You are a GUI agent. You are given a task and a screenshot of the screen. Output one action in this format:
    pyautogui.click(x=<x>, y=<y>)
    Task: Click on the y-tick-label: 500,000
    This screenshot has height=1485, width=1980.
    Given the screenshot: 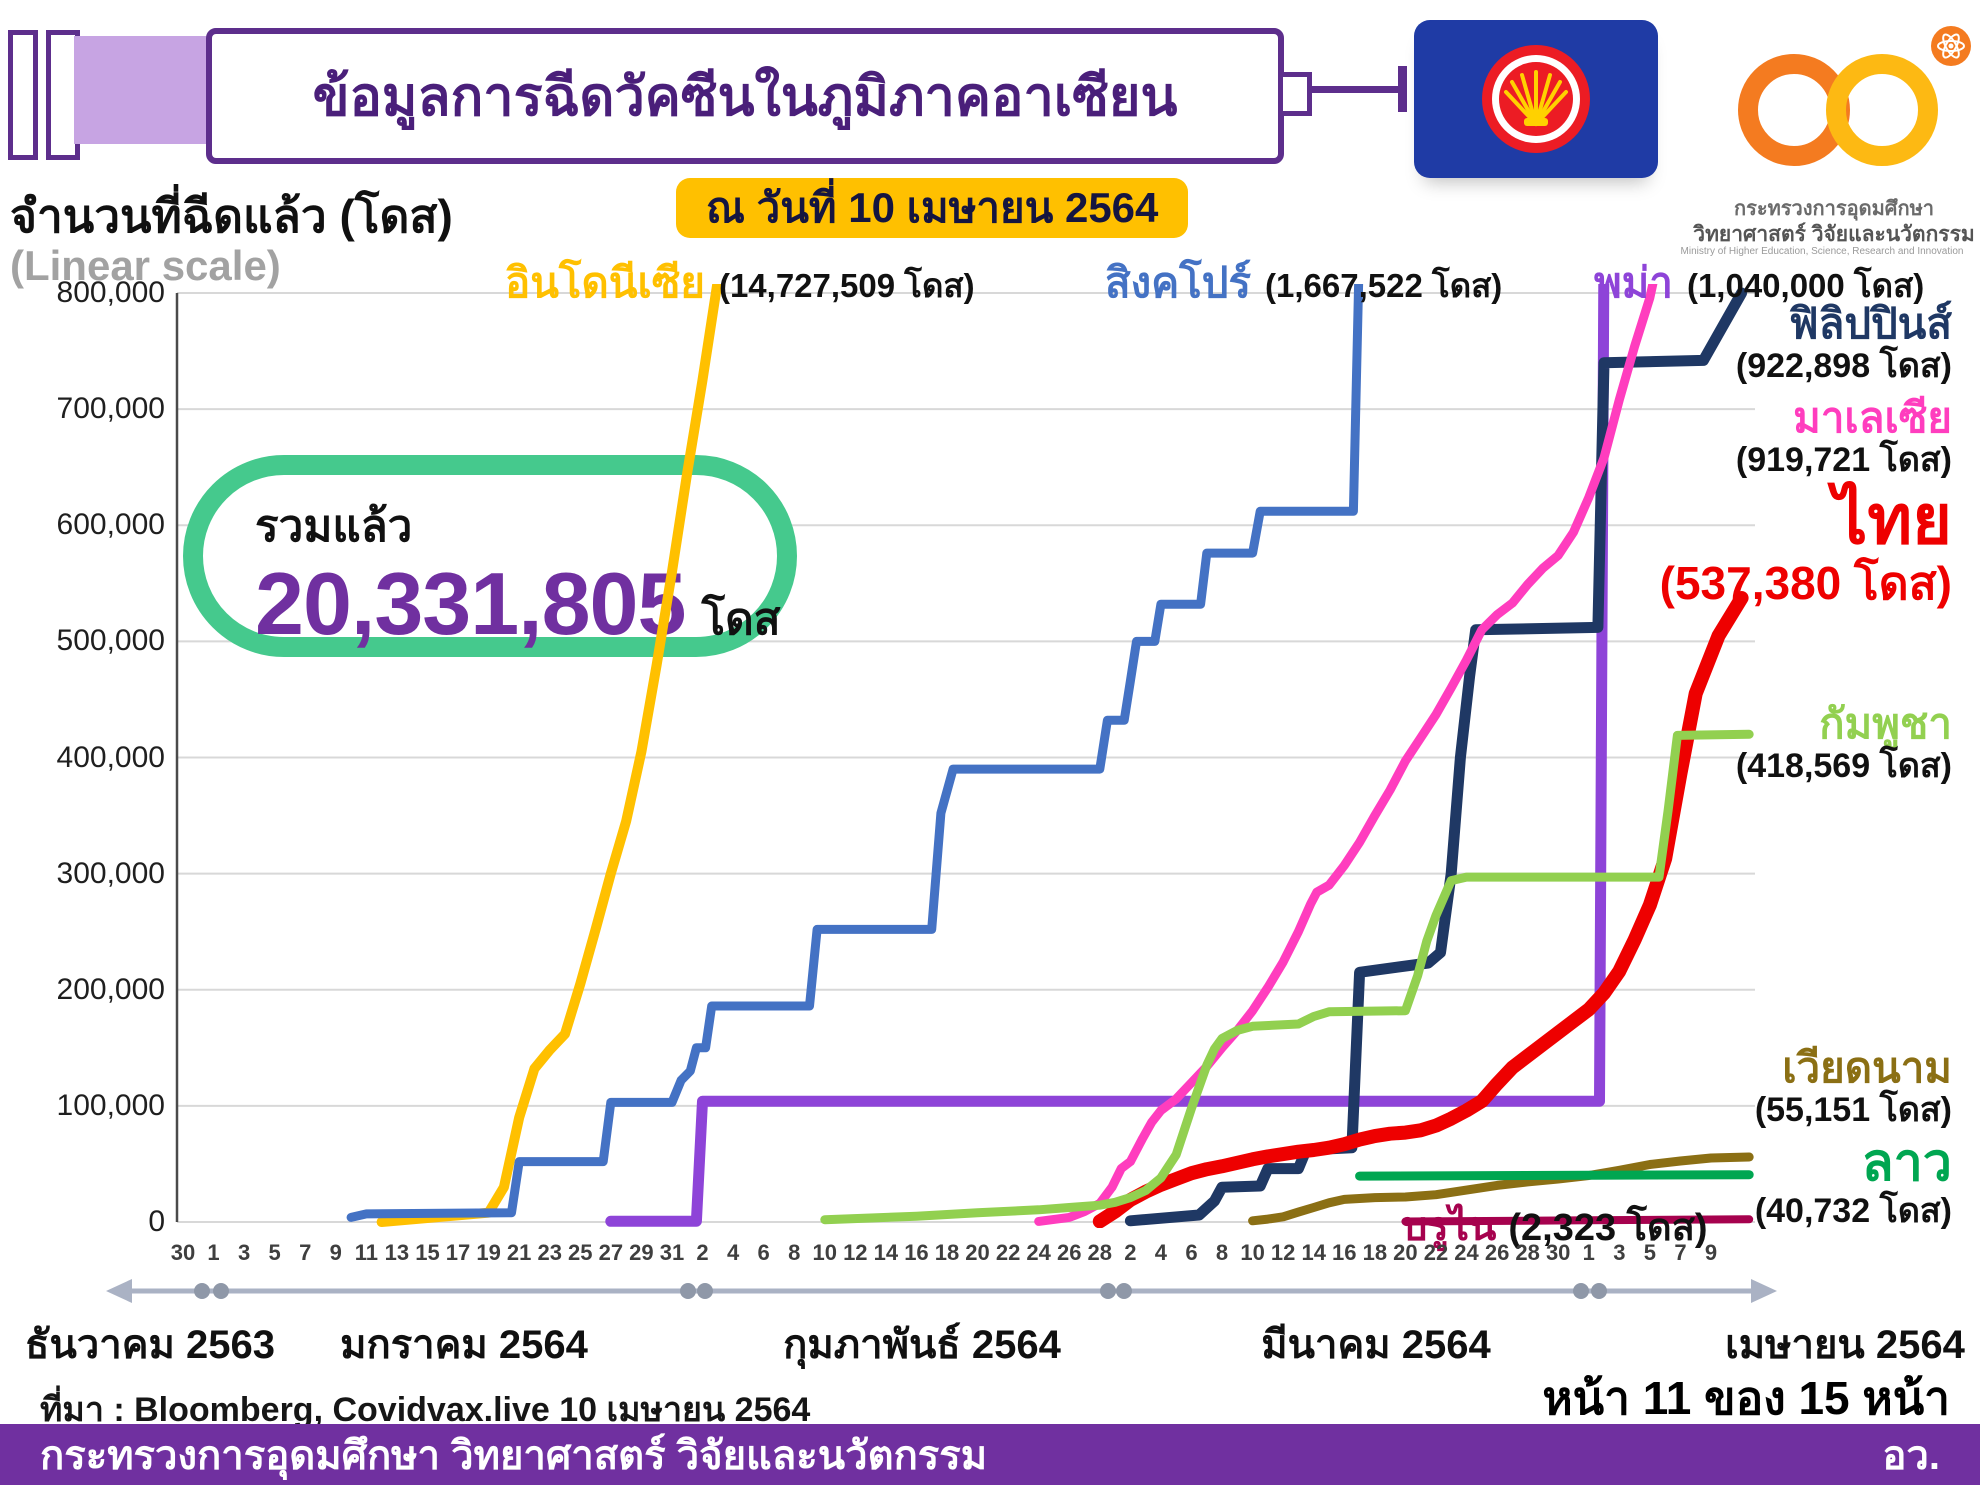 What is the action you would take?
    pyautogui.click(x=110, y=641)
    